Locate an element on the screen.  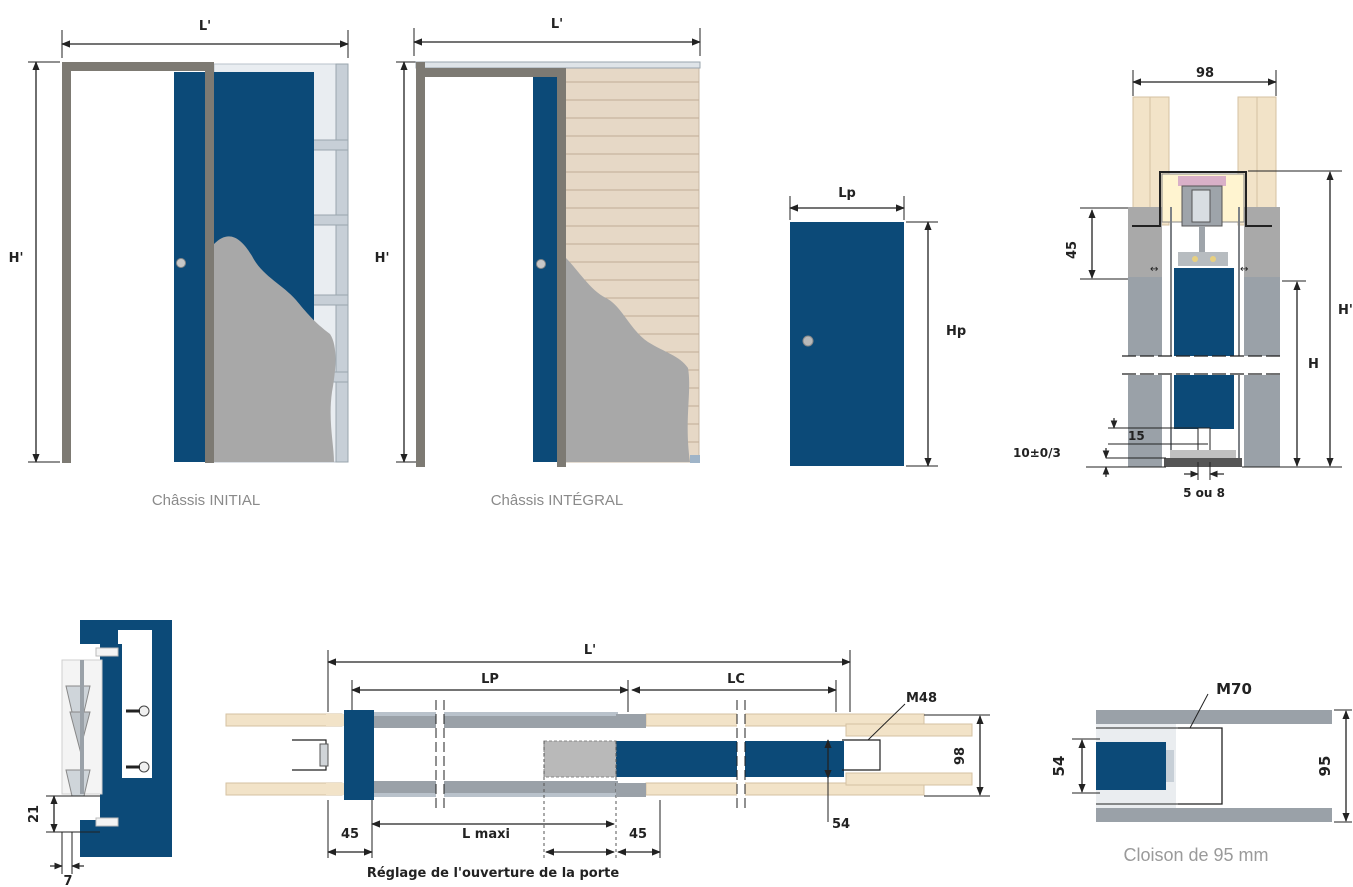
section-dim-15: 15 is located at coordinates (1136, 436).